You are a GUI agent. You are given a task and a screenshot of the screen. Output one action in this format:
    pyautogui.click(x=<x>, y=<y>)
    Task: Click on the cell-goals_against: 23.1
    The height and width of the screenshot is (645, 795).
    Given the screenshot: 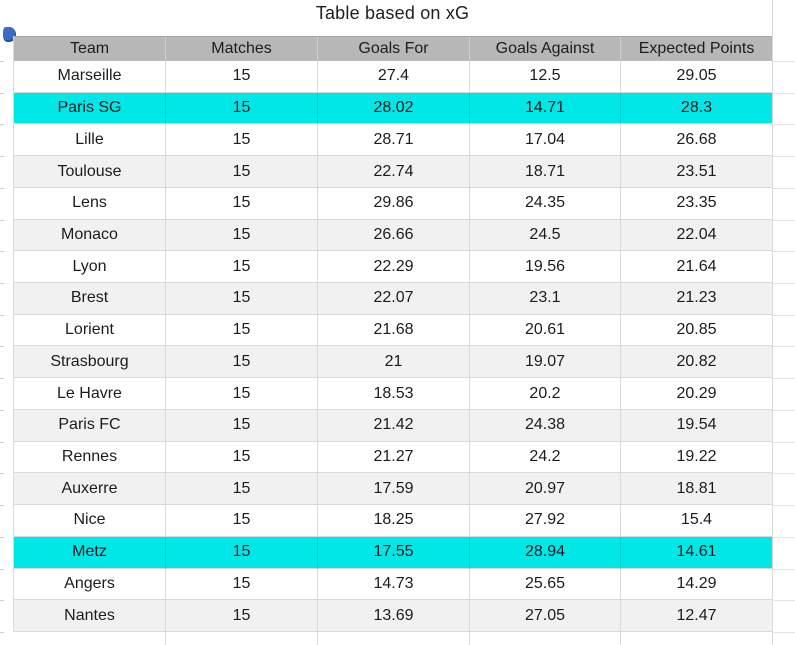 What is the action you would take?
    pyautogui.click(x=545, y=299)
    